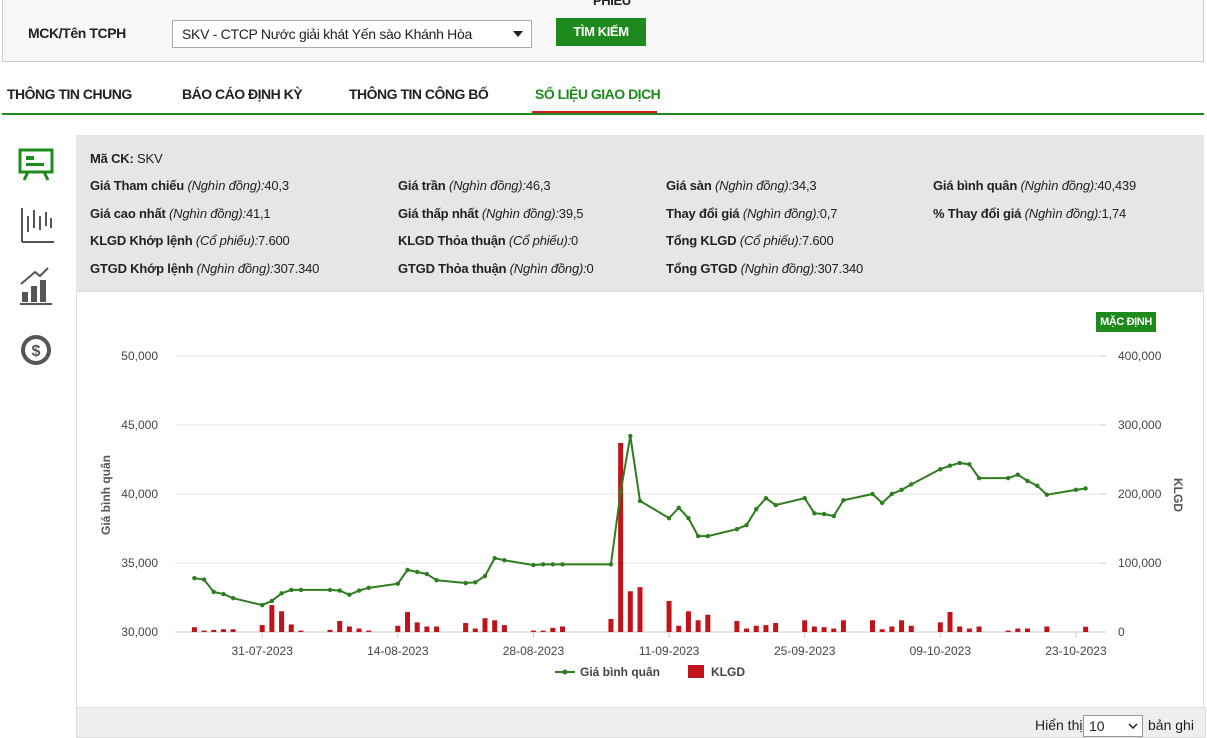 The image size is (1207, 738). I want to click on tab-divider, so click(603, 114).